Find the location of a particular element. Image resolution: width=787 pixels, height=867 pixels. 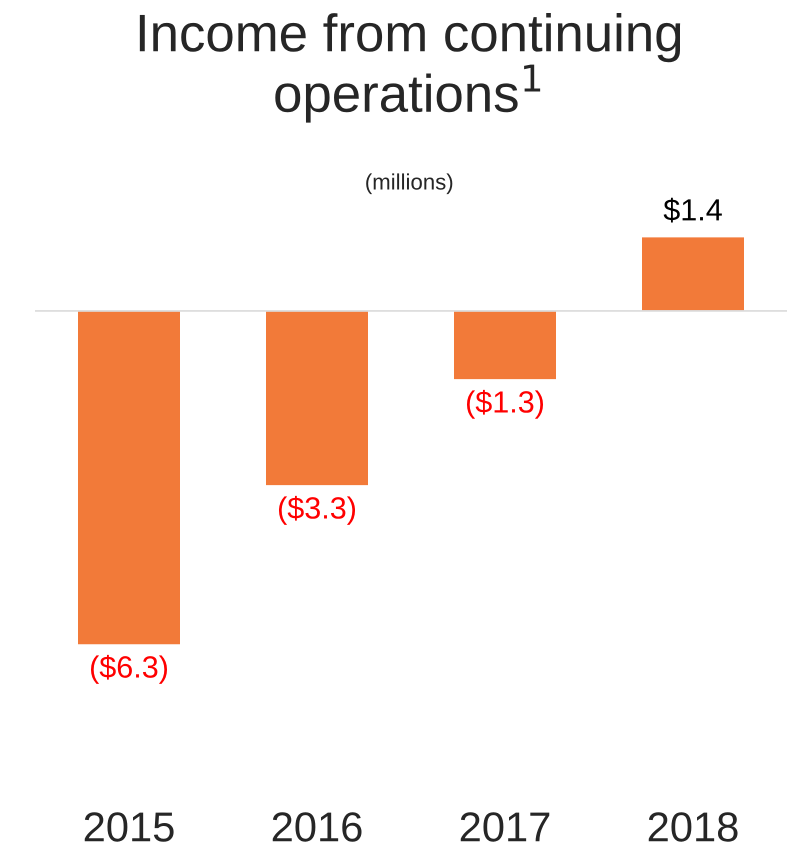

x-tick-label: 2015 is located at coordinates (129, 827).